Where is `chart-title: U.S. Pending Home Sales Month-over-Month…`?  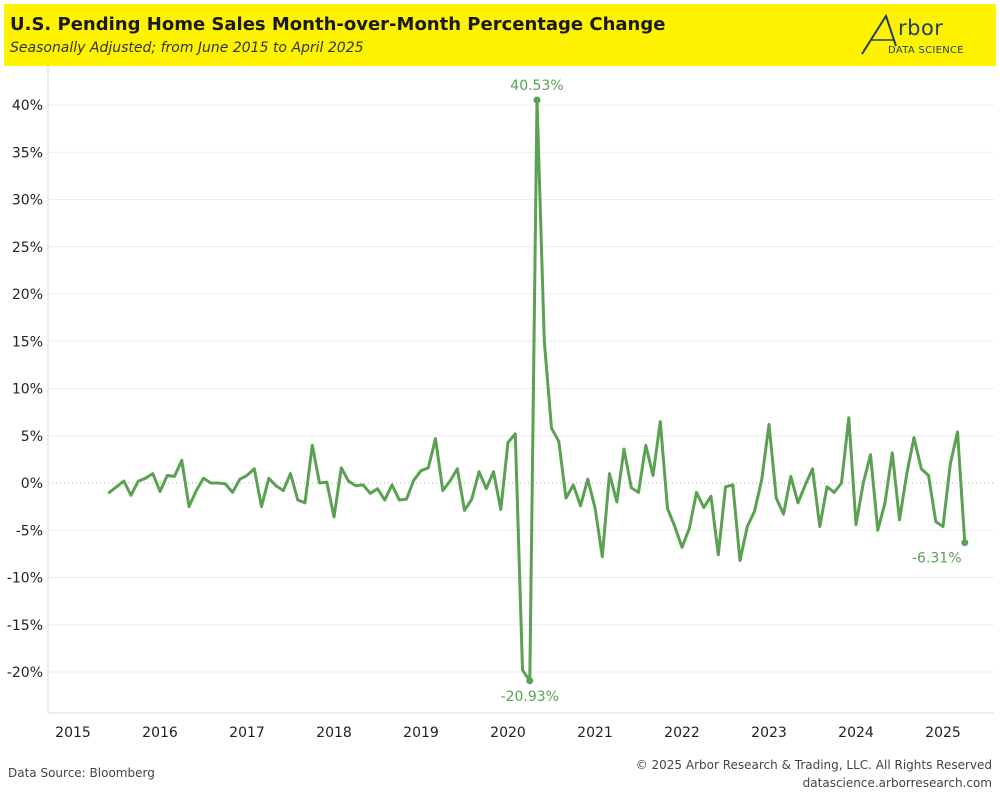 chart-title: U.S. Pending Home Sales Month-over-Month… is located at coordinates (338, 24).